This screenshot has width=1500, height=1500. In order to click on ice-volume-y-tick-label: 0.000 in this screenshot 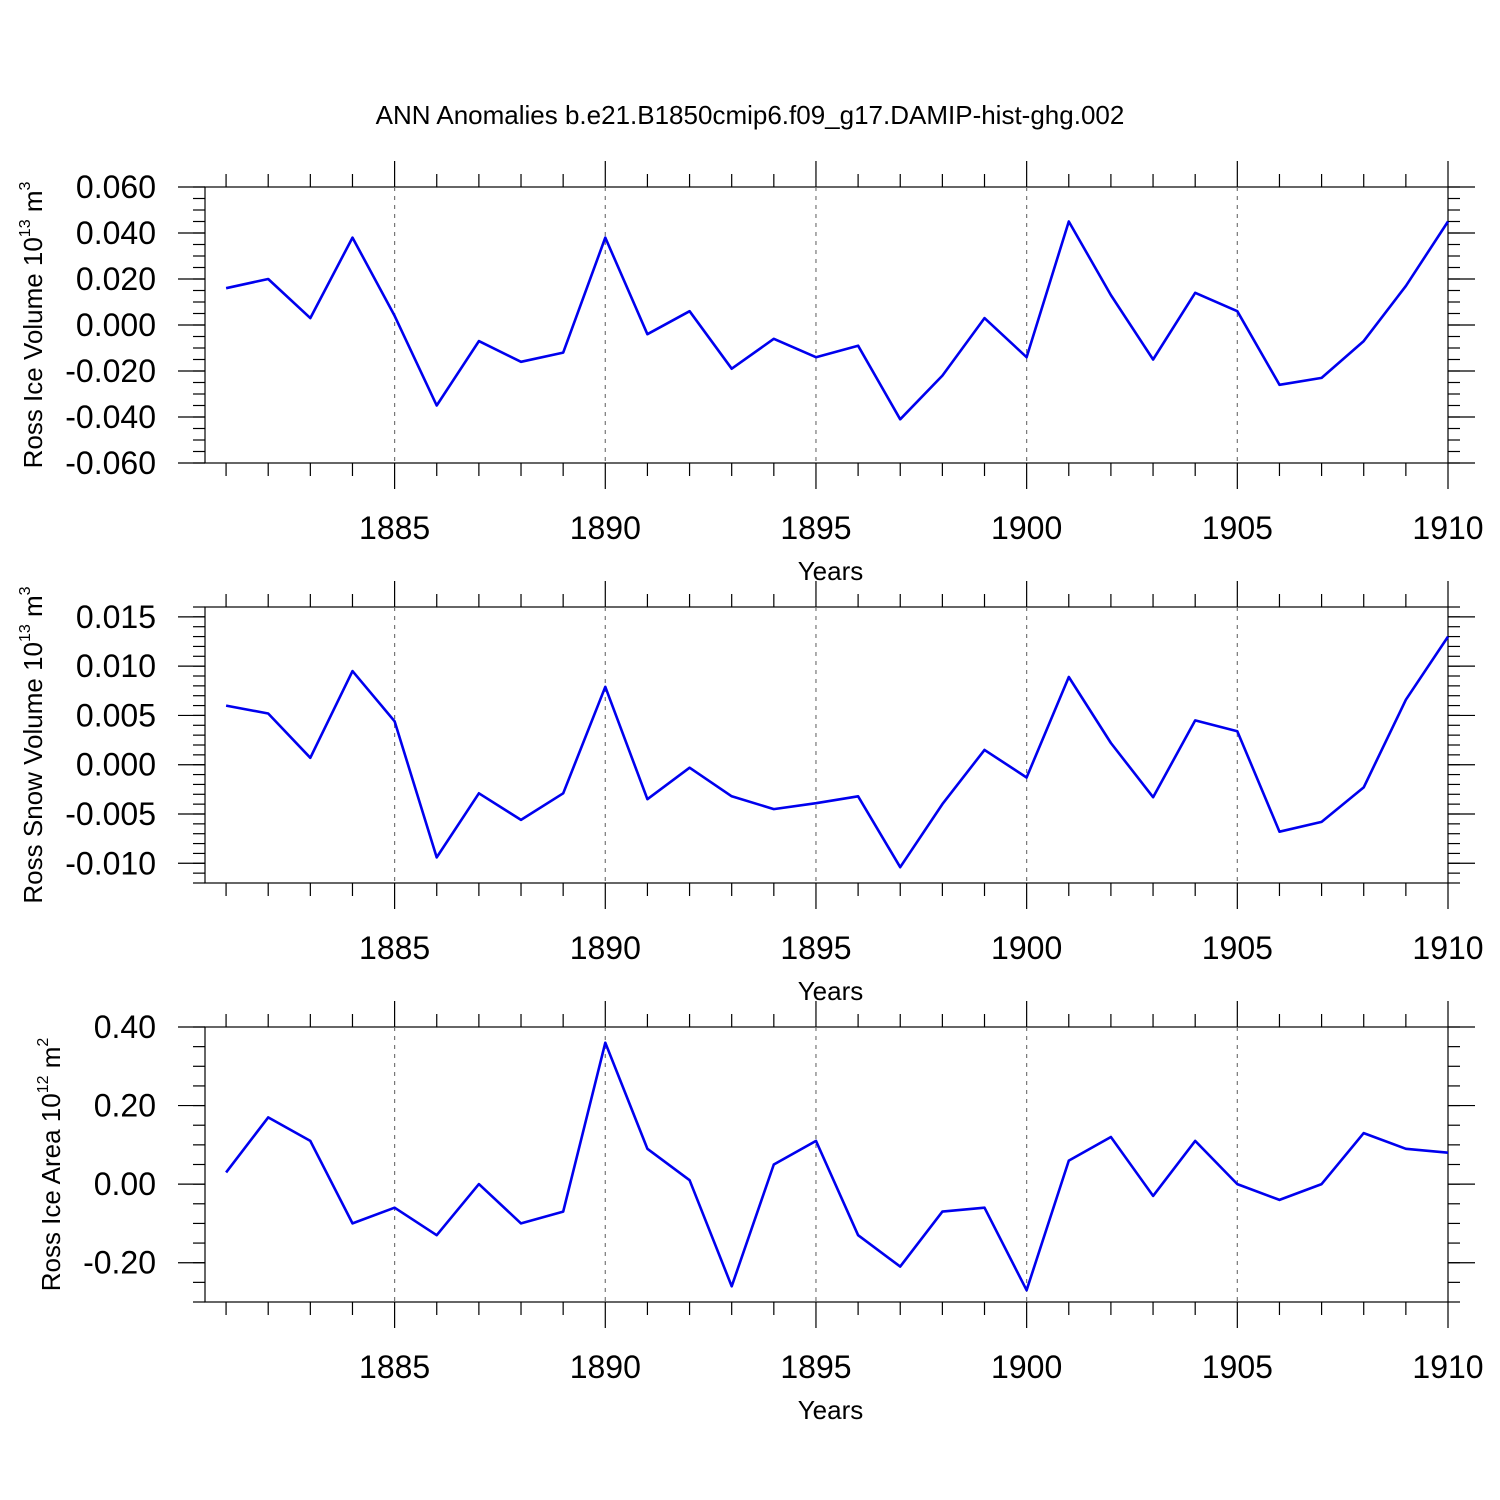, I will do `click(116, 325)`.